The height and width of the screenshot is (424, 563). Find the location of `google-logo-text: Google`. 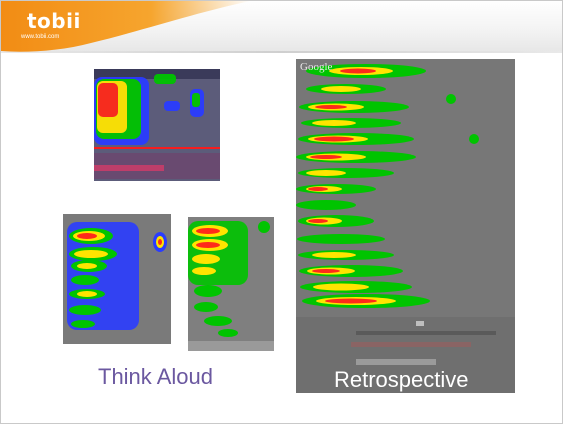

google-logo-text: Google is located at coordinates (316, 67).